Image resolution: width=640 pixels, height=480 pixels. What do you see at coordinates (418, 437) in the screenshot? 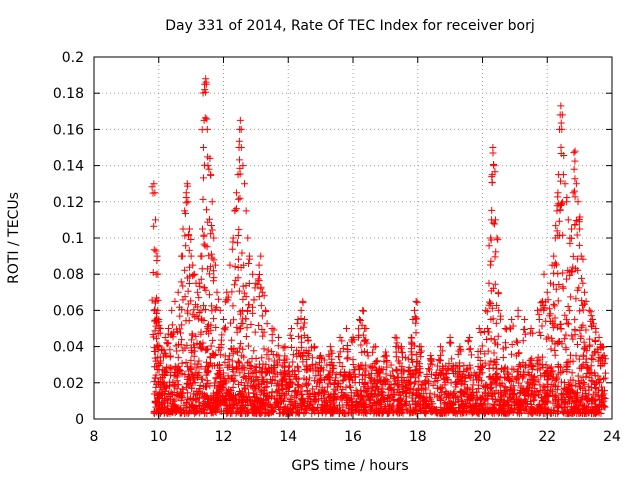
I see `x-tick-label: 18` at bounding box center [418, 437].